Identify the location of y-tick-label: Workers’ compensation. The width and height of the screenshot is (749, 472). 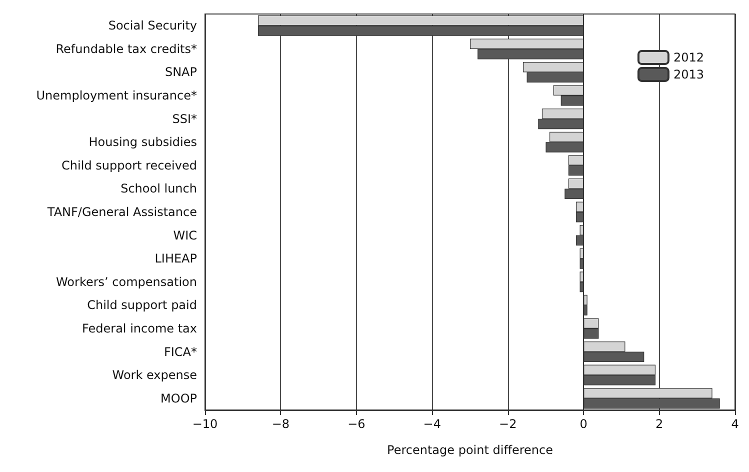
(126, 281).